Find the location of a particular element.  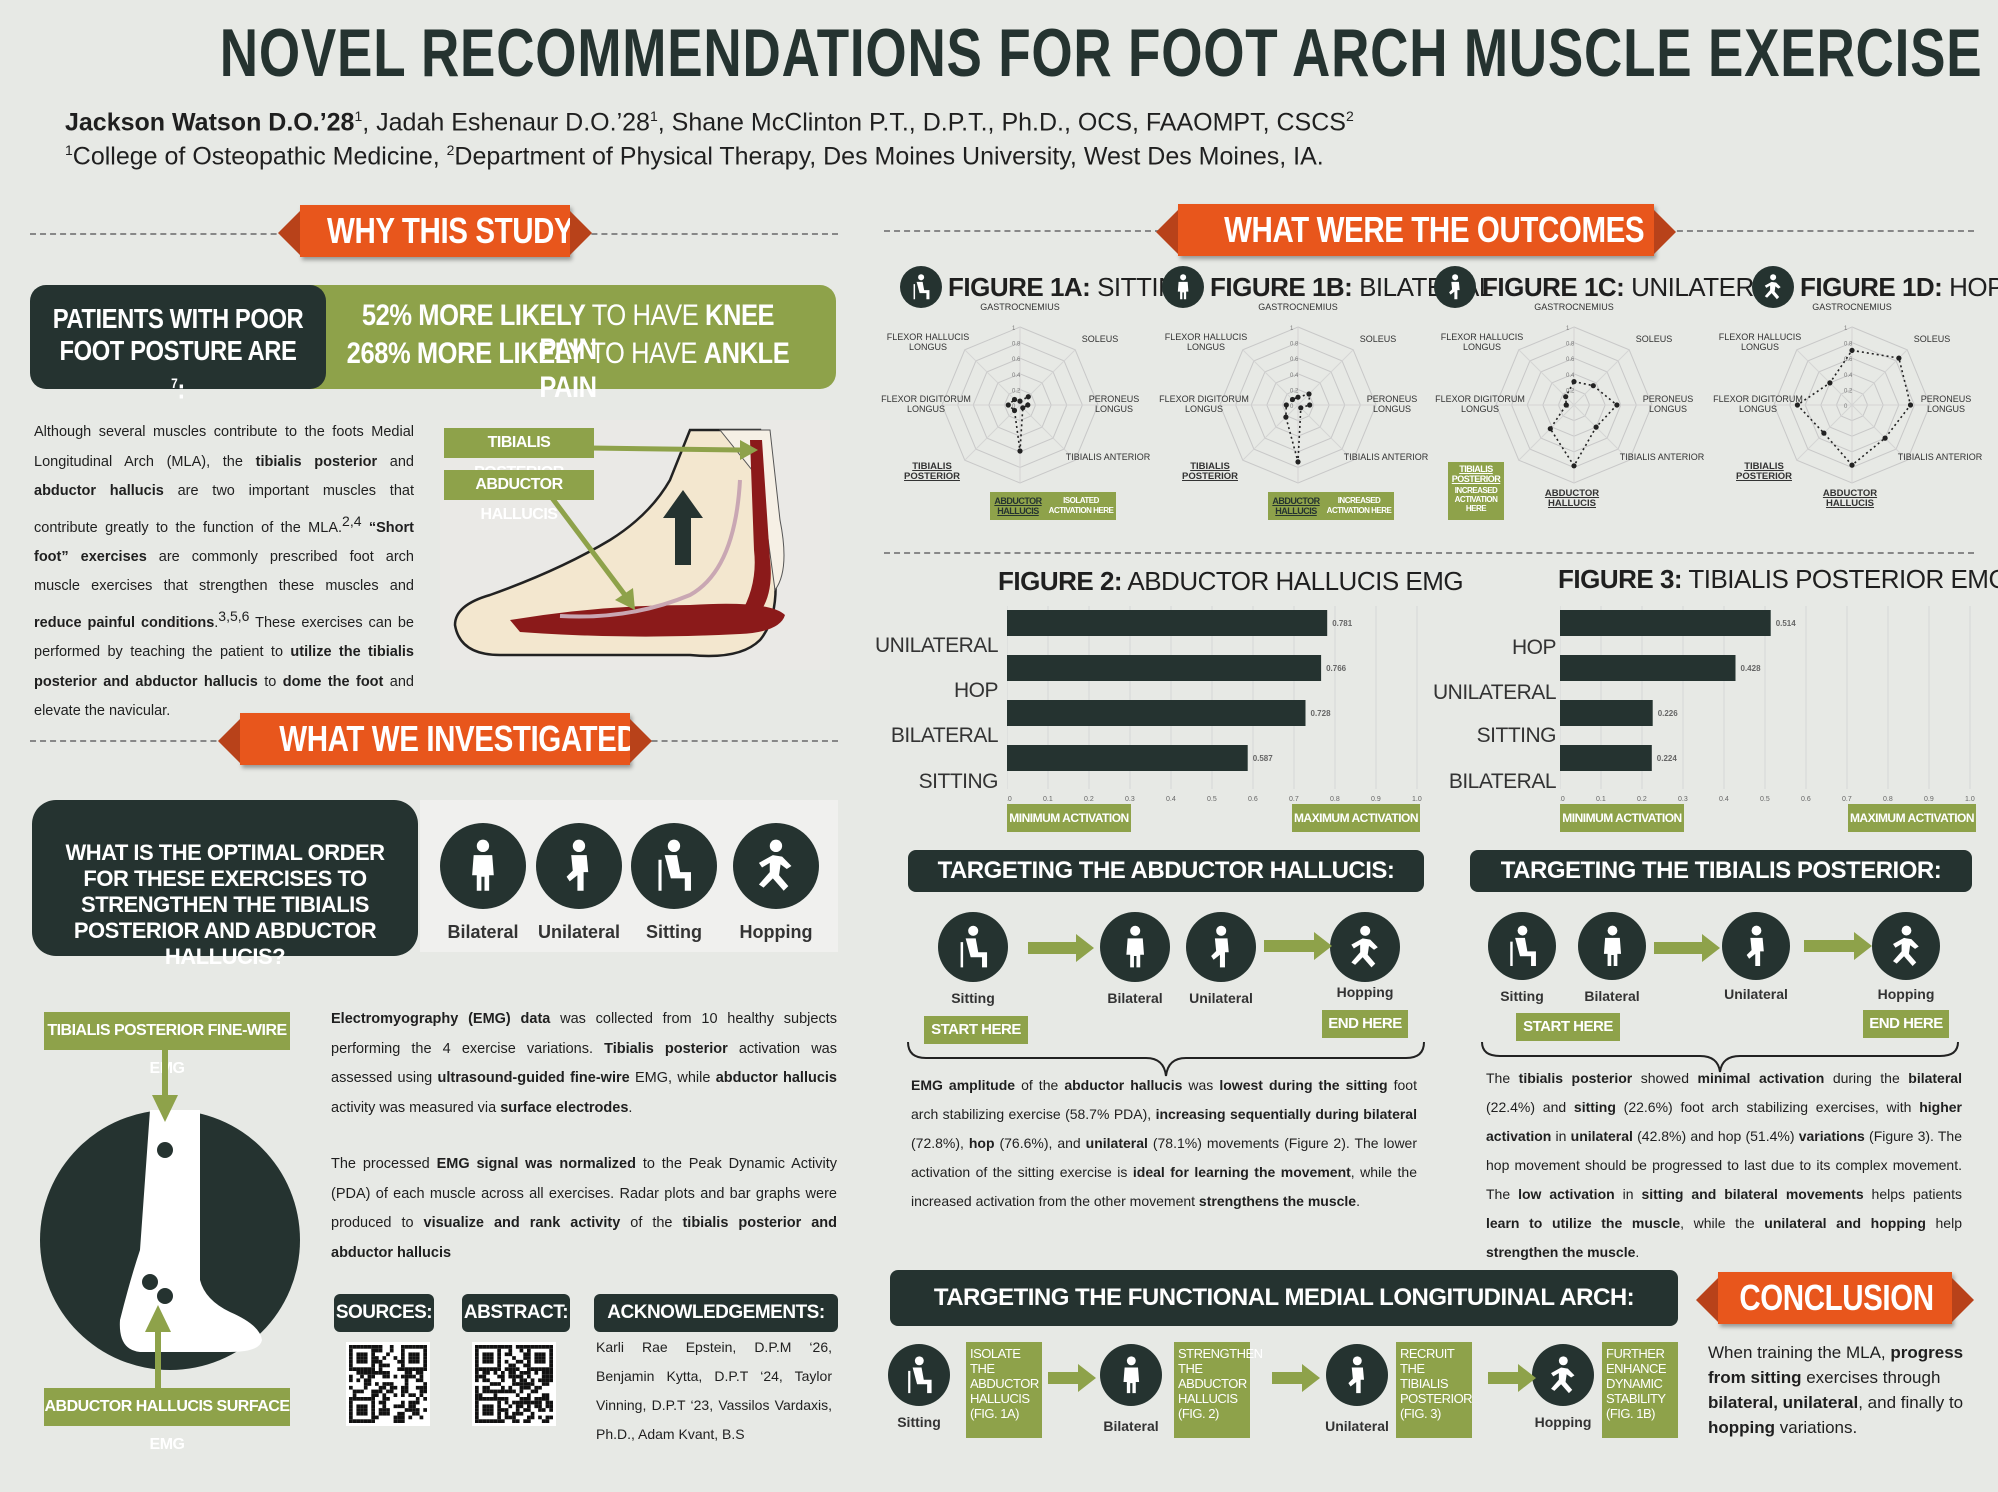

x-tick: 0.8 is located at coordinates (1888, 799).